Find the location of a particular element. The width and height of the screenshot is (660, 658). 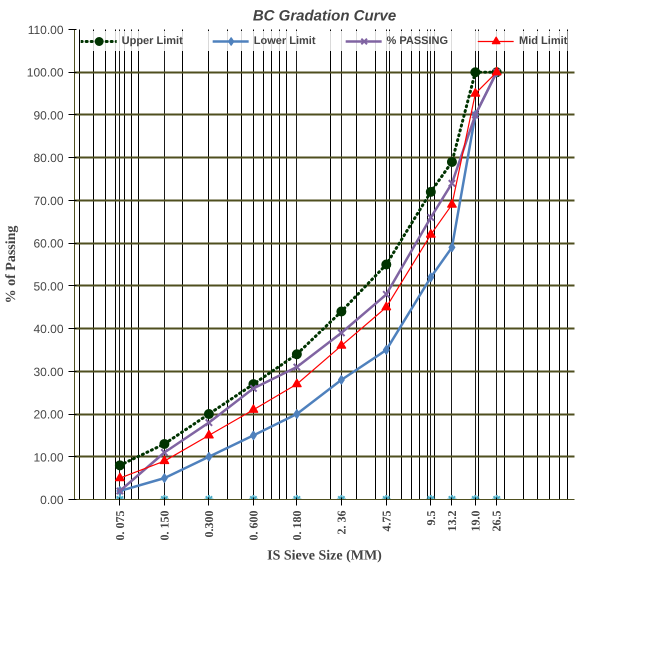

y-tick-label: 20.00 is located at coordinates (48, 415).